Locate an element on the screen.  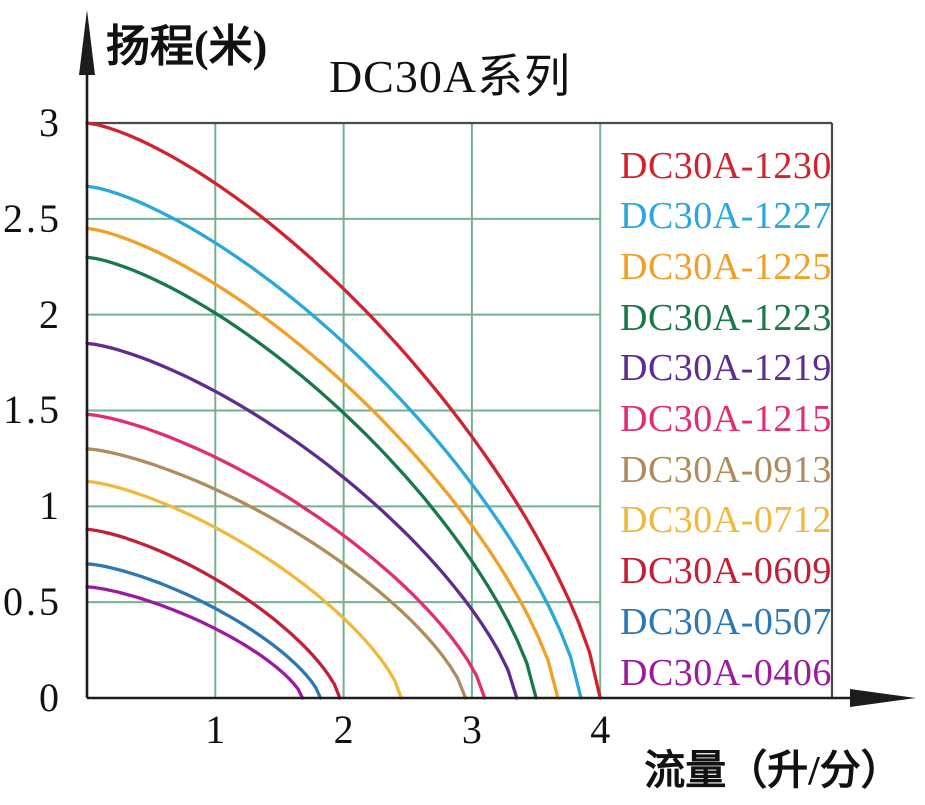
legend-item-DC30A-1223: DC30A-1223 is located at coordinates (726, 317).